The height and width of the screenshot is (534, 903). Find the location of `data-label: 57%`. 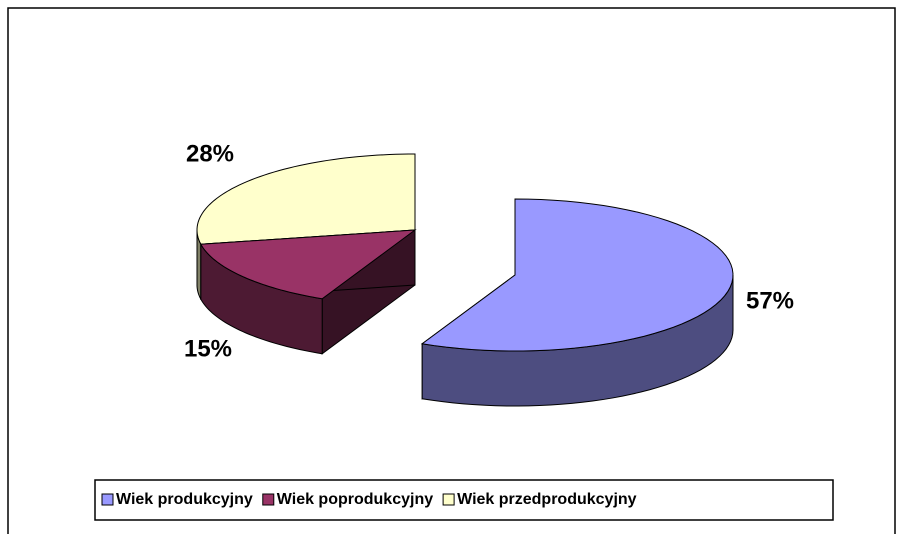

data-label: 57% is located at coordinates (770, 300).